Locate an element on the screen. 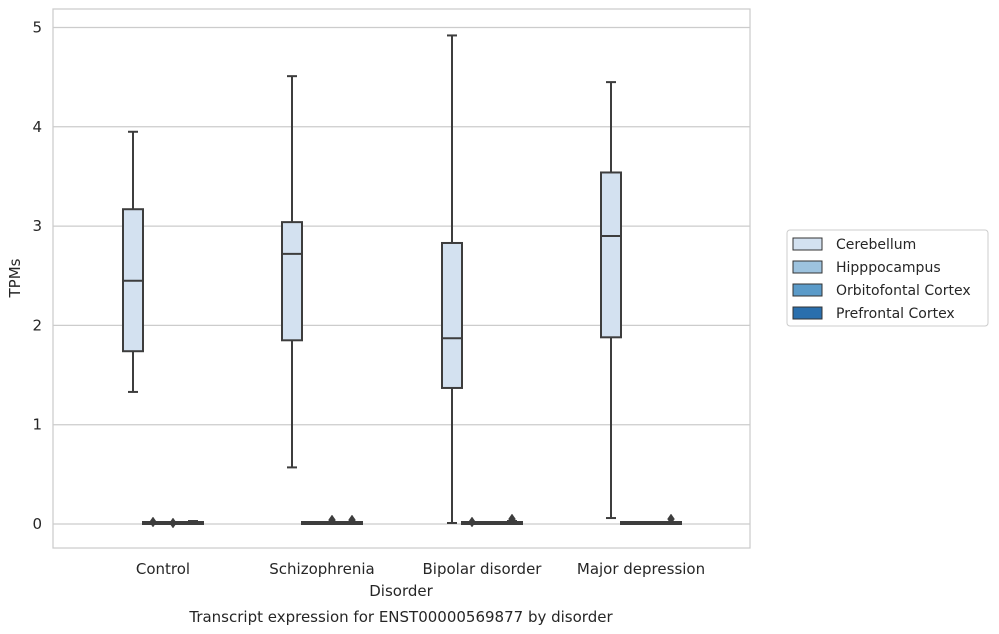 The width and height of the screenshot is (999, 634). y-tick-labels: 0 1 2 3 4 5 is located at coordinates (37, 276).